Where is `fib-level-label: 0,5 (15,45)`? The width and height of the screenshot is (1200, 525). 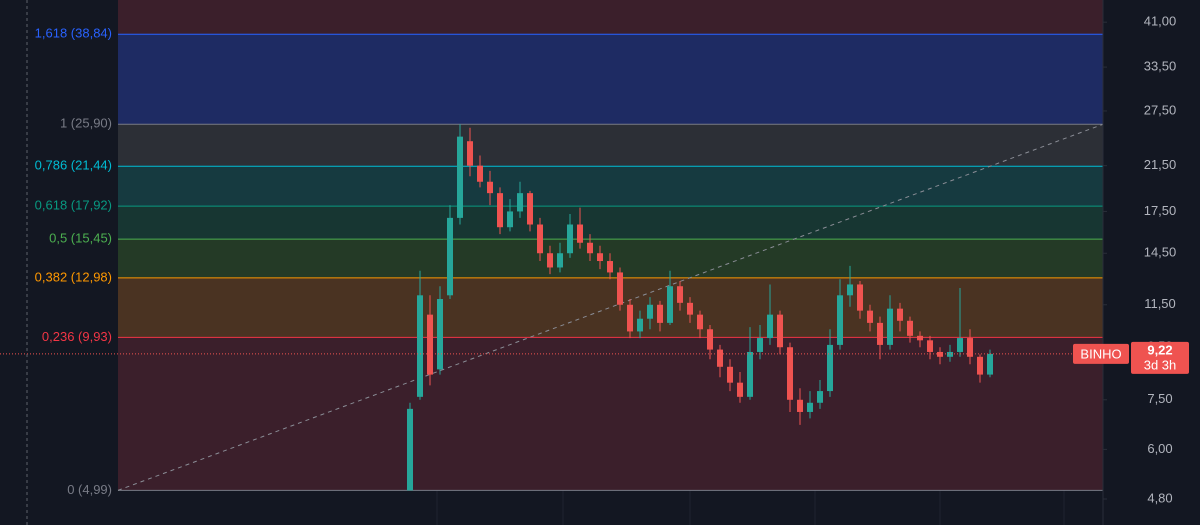 fib-level-label: 0,5 (15,45) is located at coordinates (80, 238).